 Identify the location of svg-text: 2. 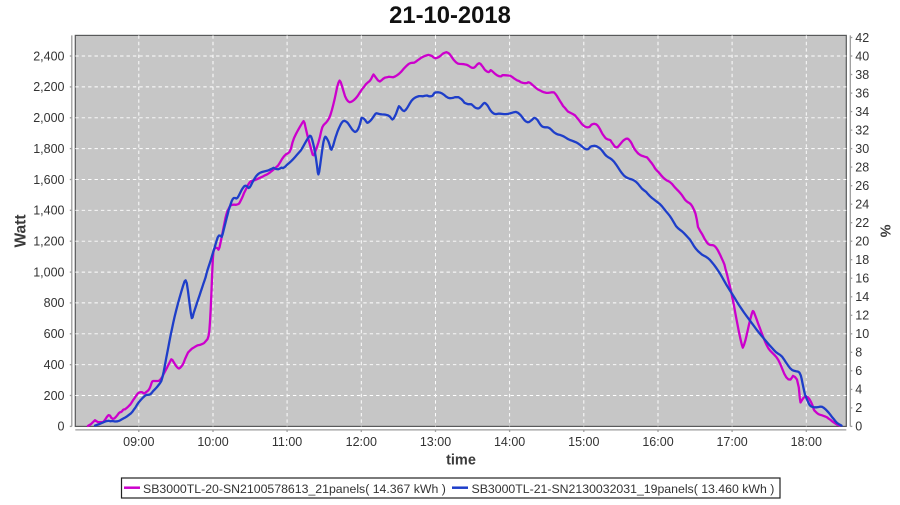
(858, 408).